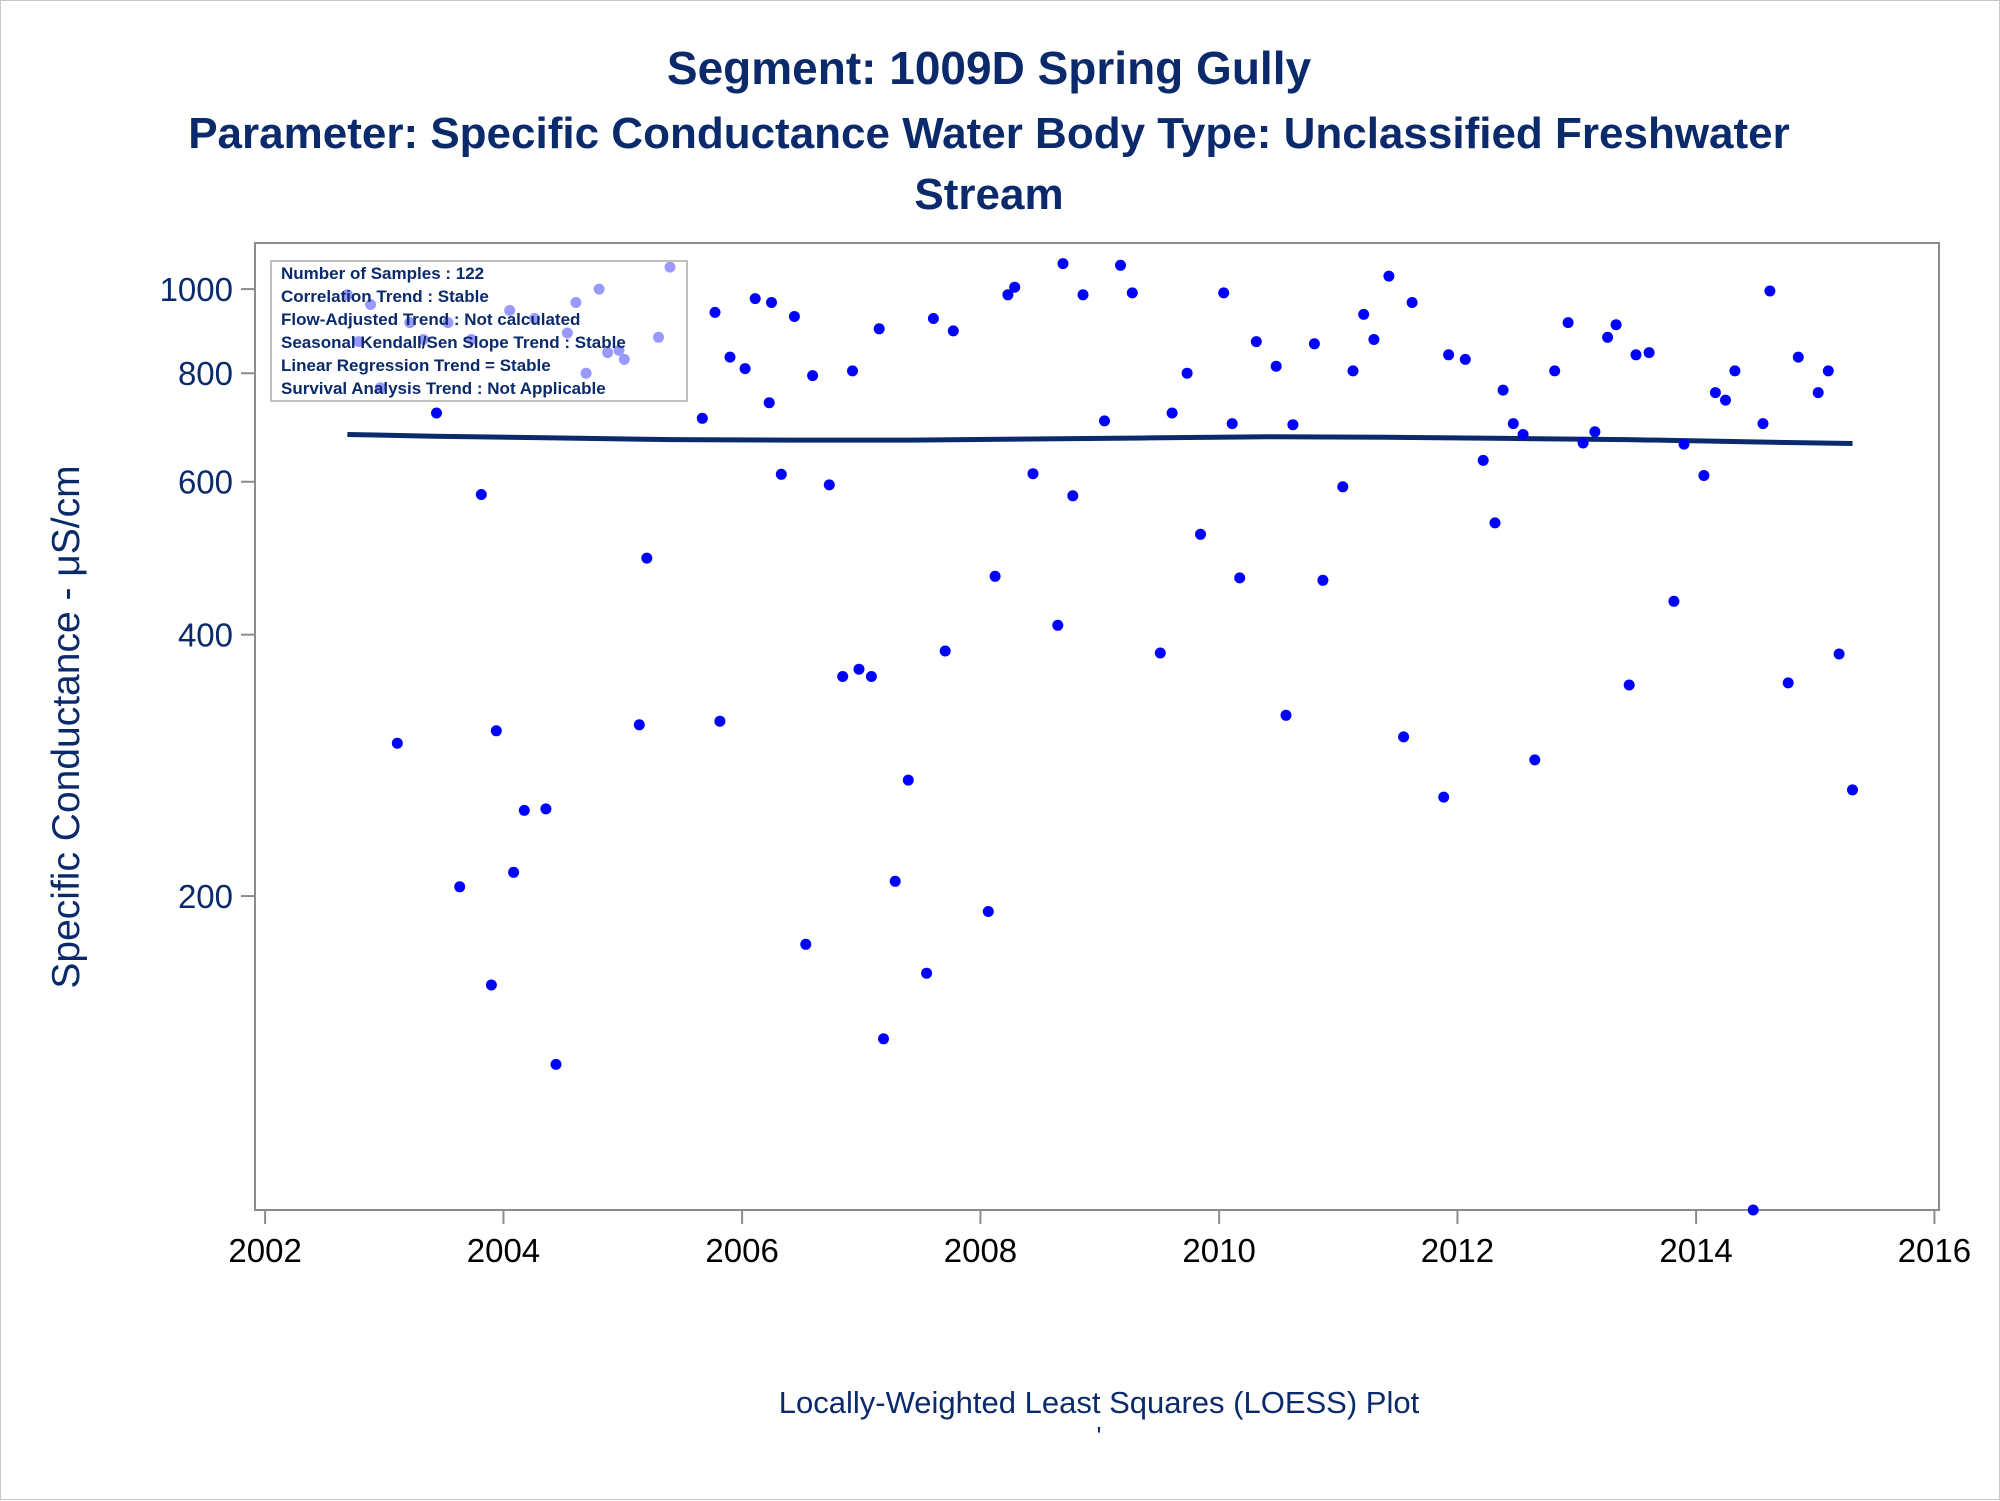  I want to click on chart-subtitle-line-2: Stream, so click(988, 194).